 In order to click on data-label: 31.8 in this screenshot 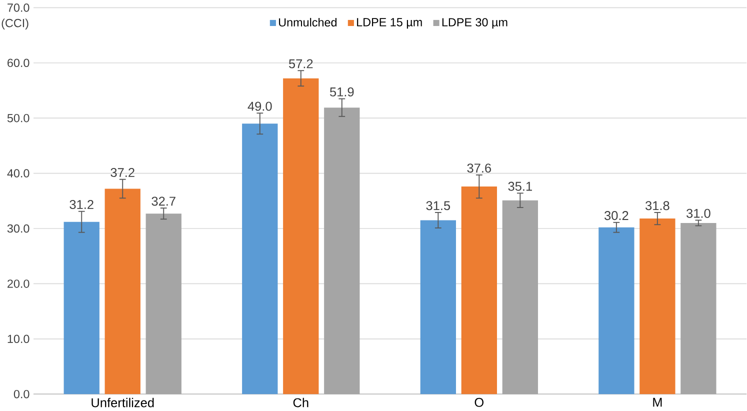, I will do `click(657, 205)`.